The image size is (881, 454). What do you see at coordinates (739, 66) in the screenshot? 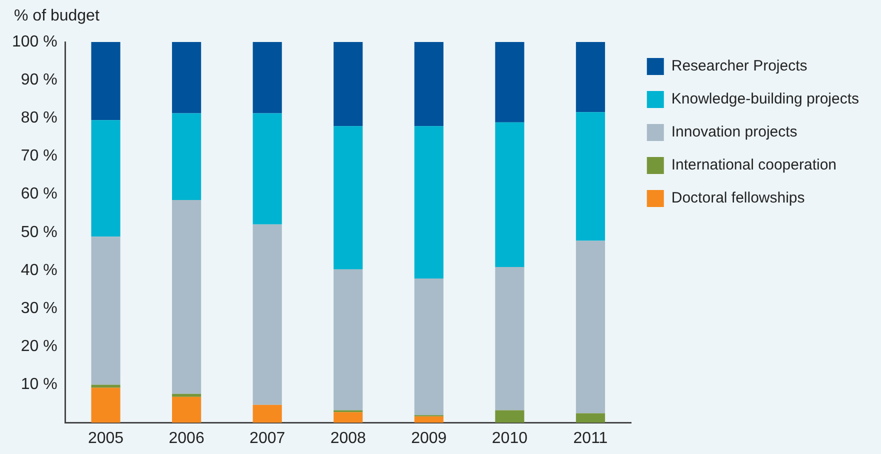
I see `legend-label: Researcher Projects` at bounding box center [739, 66].